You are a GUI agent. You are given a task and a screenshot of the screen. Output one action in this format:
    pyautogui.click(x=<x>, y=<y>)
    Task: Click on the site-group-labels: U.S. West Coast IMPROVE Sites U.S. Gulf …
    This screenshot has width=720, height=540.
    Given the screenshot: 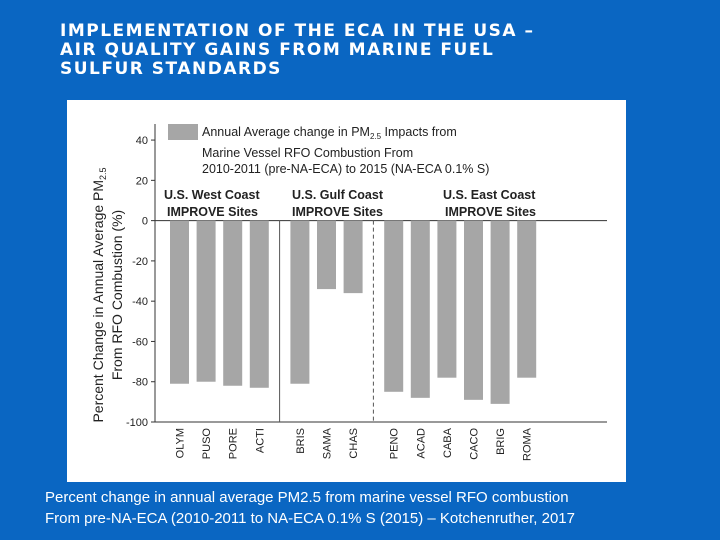 What is the action you would take?
    pyautogui.click(x=350, y=203)
    